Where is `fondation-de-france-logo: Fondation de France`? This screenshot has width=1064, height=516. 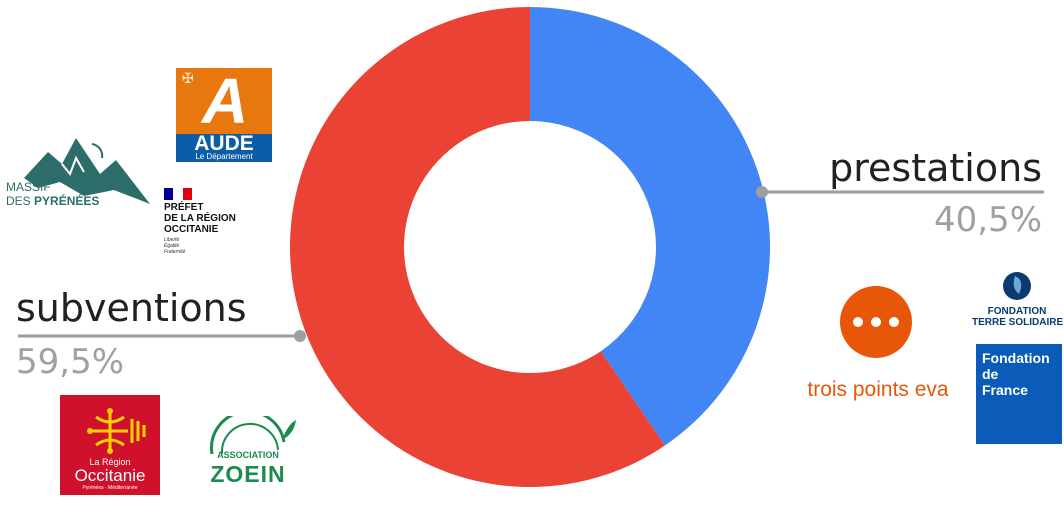
fondation-de-france-logo: Fondation de France is located at coordinates (1019, 394).